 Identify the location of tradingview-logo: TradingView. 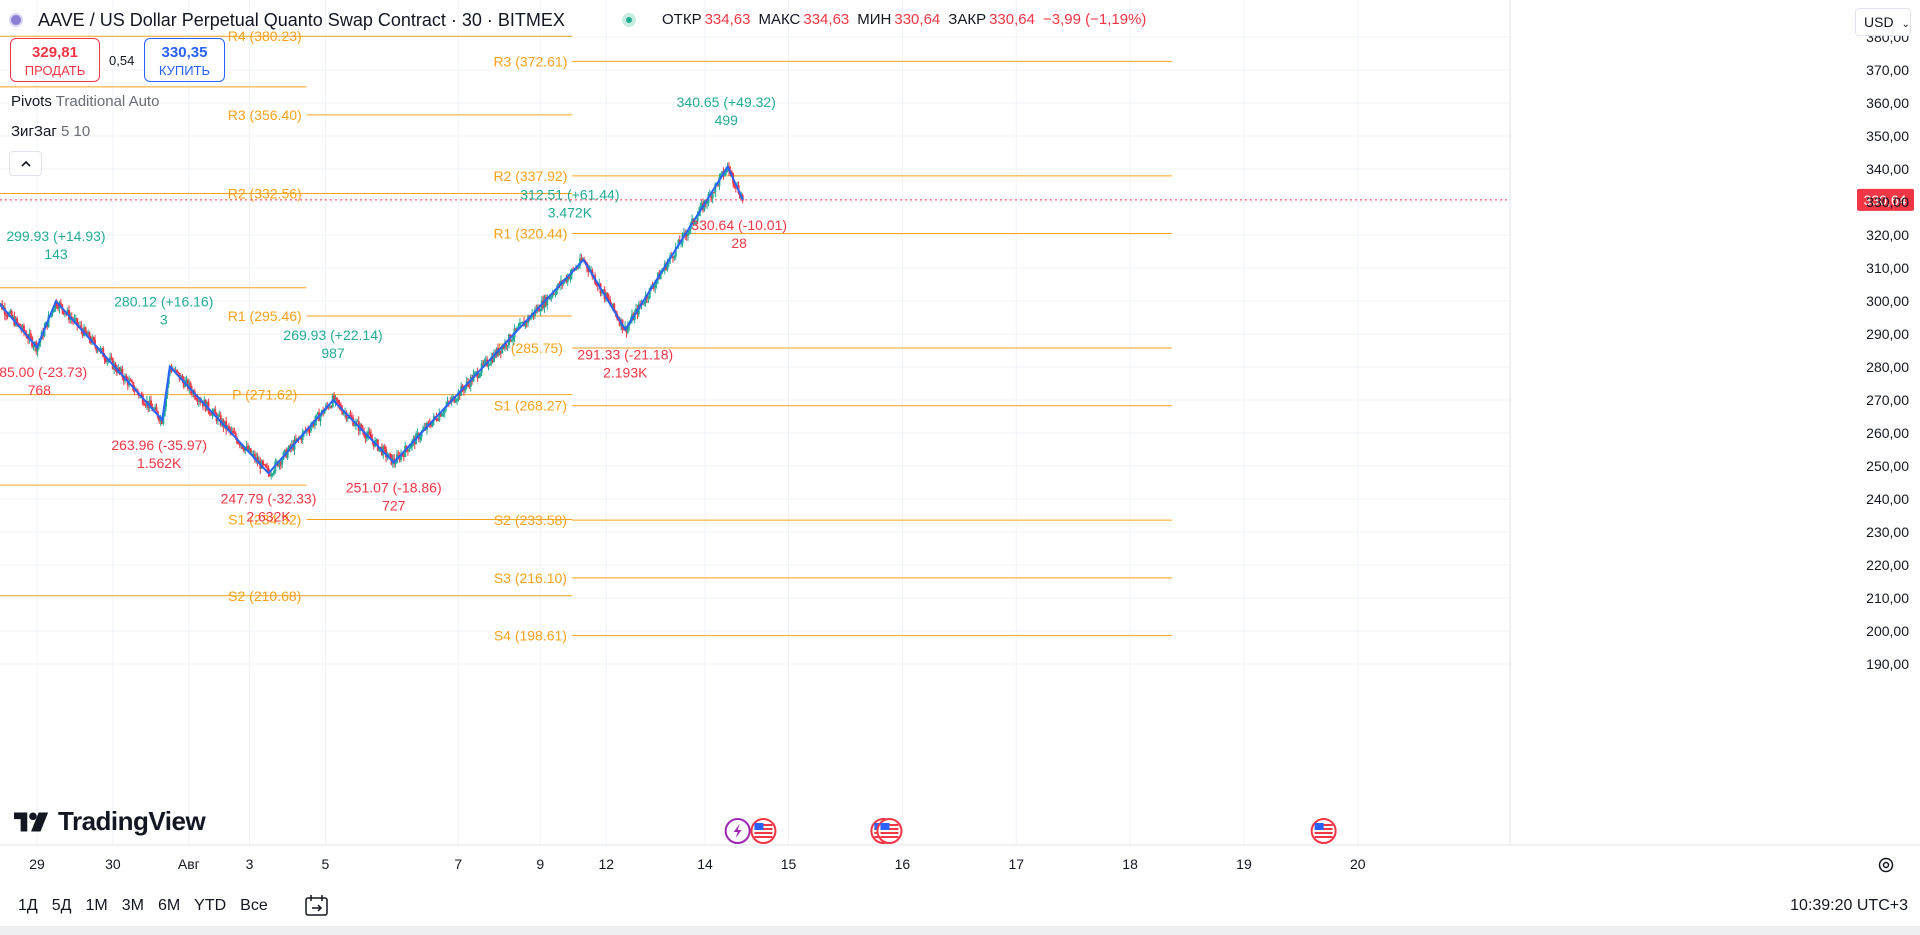
(110, 821).